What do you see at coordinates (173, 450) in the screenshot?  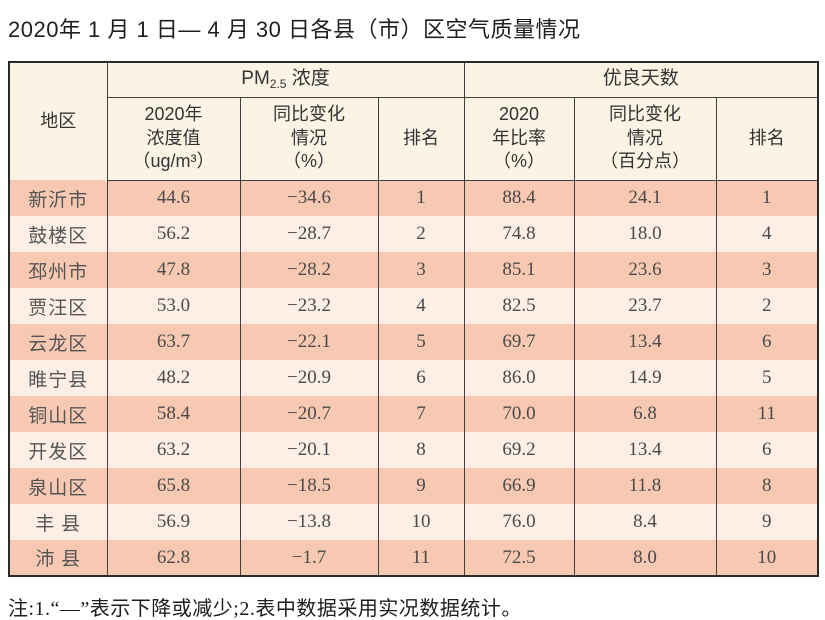 I see `pm-concentration-cell: 63.2` at bounding box center [173, 450].